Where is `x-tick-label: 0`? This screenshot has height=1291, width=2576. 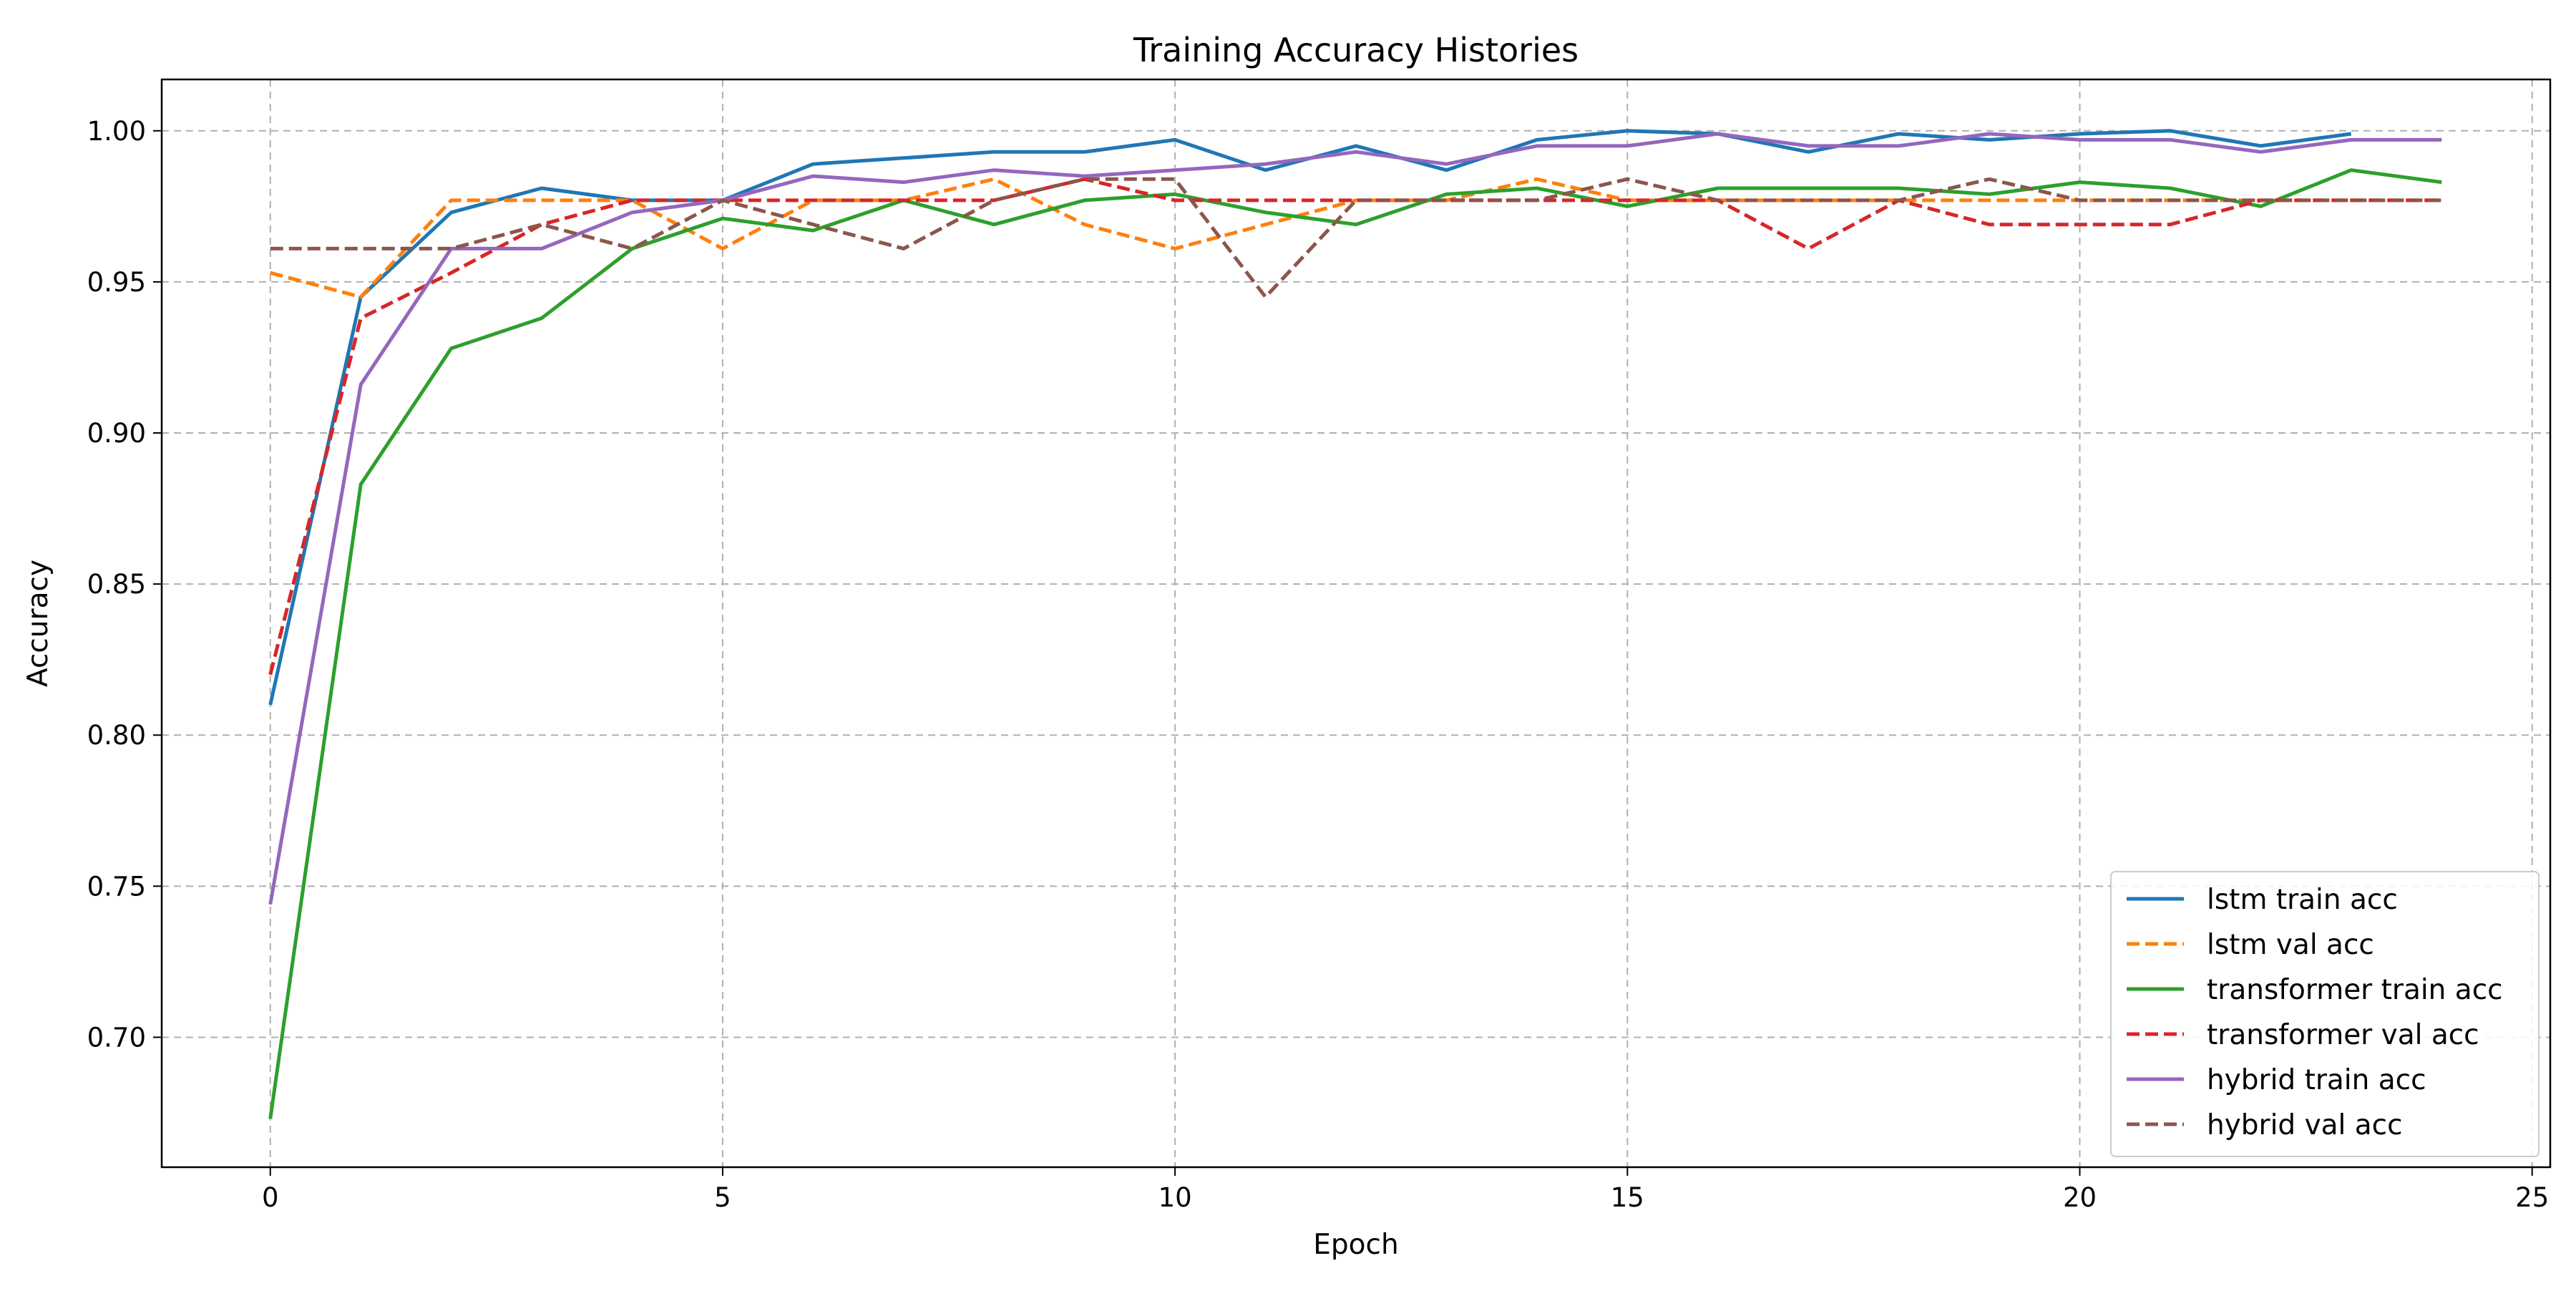 x-tick-label: 0 is located at coordinates (270, 1197).